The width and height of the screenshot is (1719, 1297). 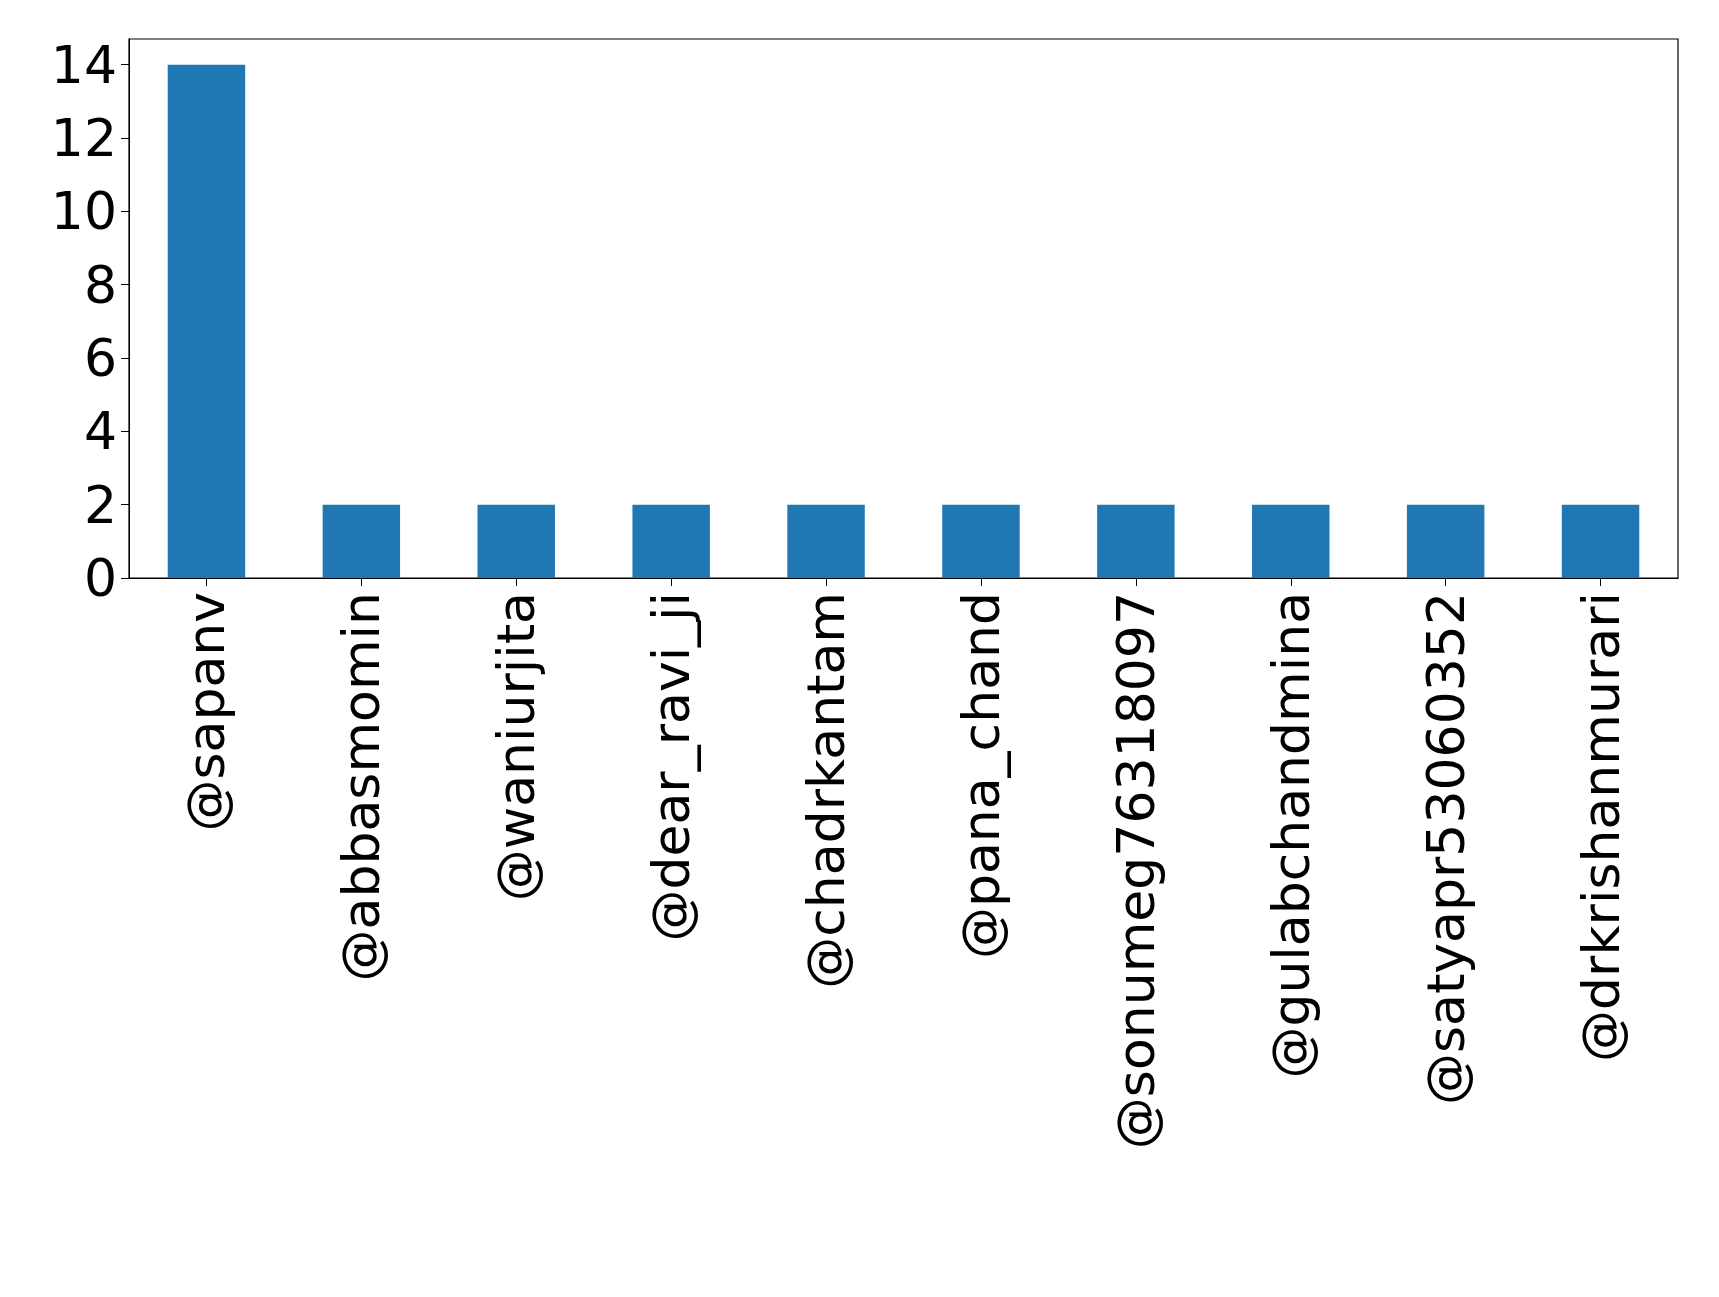 I want to click on y-tick-label: 8, so click(x=100, y=284).